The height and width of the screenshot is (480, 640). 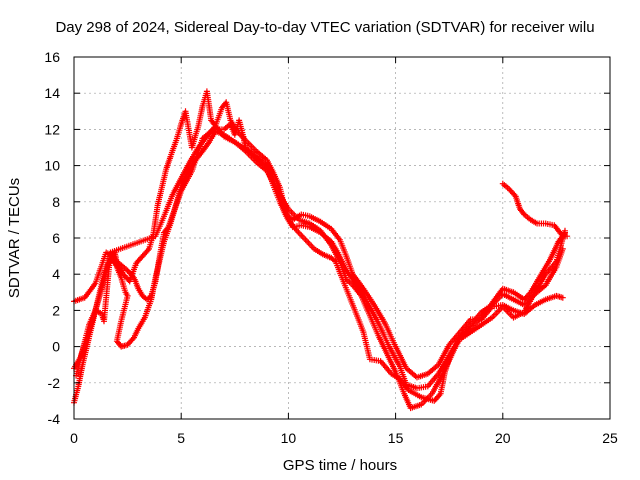 What do you see at coordinates (610, 438) in the screenshot?
I see `x-tick-label: 25` at bounding box center [610, 438].